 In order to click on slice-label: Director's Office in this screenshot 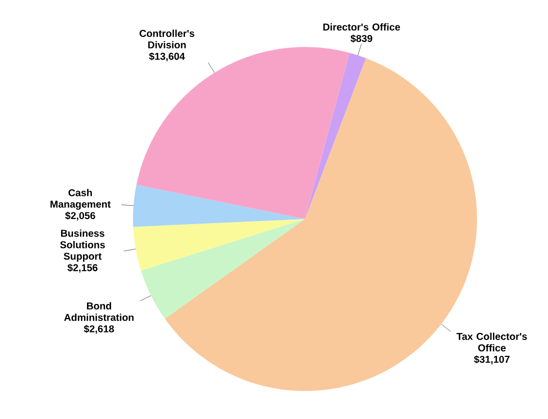, I will do `click(361, 27)`.